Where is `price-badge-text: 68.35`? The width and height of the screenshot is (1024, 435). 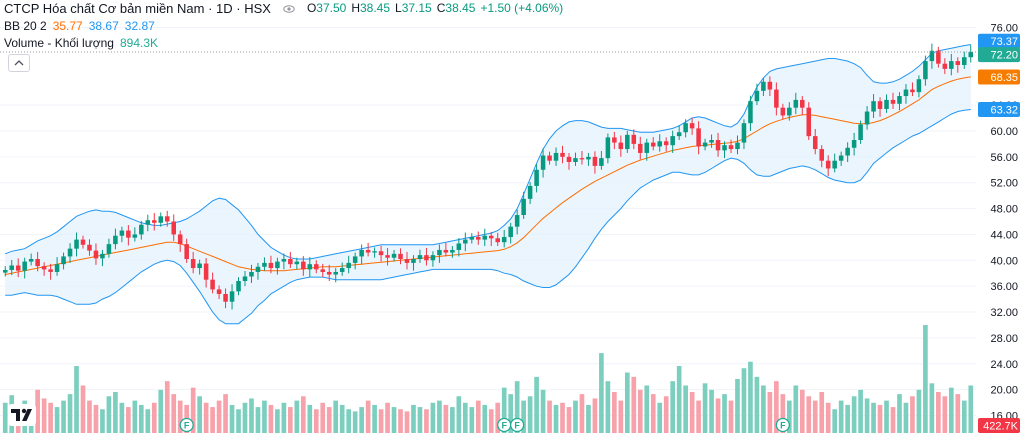
price-badge-text: 68.35 is located at coordinates (1004, 78).